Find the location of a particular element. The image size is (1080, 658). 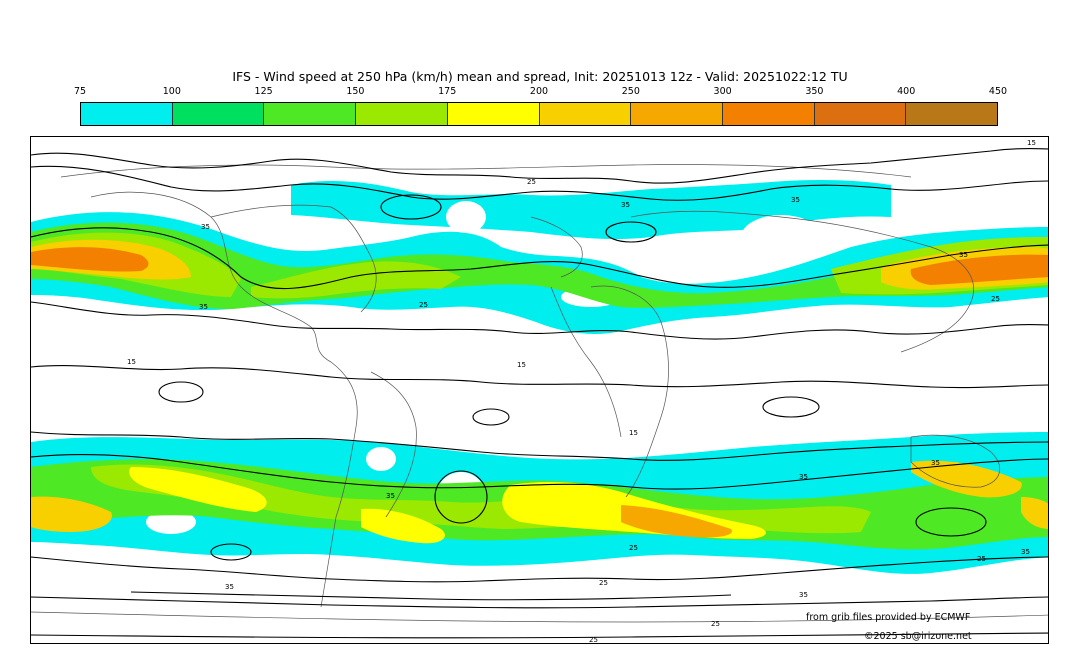

coastline-south-america-east is located at coordinates (393, 444).